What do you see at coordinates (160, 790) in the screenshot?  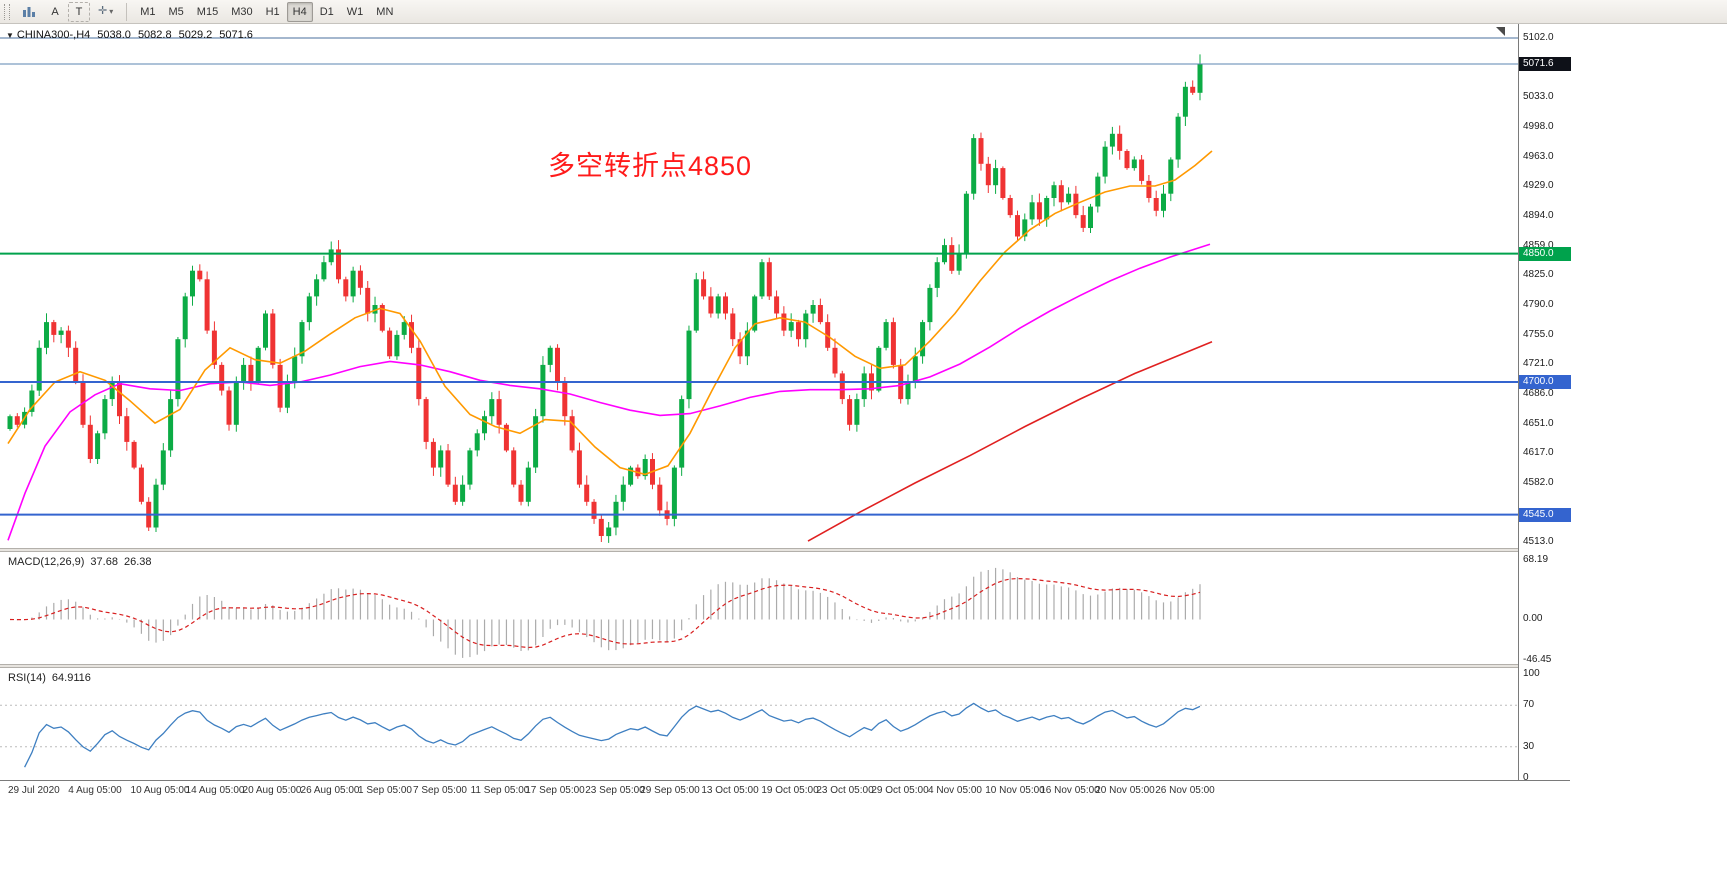 I see `time-label: 10 Aug 05:00` at bounding box center [160, 790].